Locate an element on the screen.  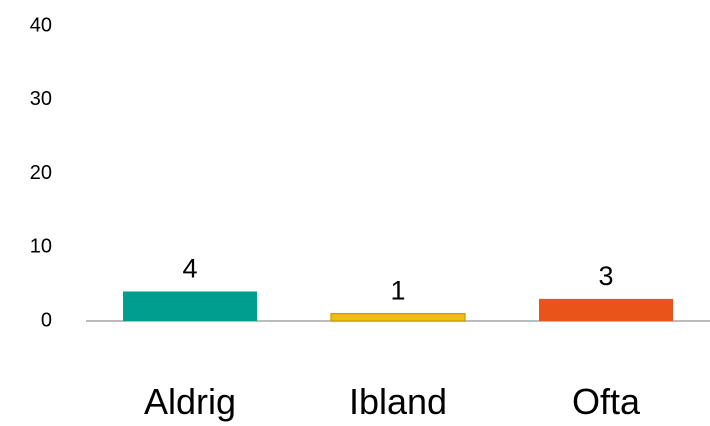
data-label: 1 is located at coordinates (397, 291).